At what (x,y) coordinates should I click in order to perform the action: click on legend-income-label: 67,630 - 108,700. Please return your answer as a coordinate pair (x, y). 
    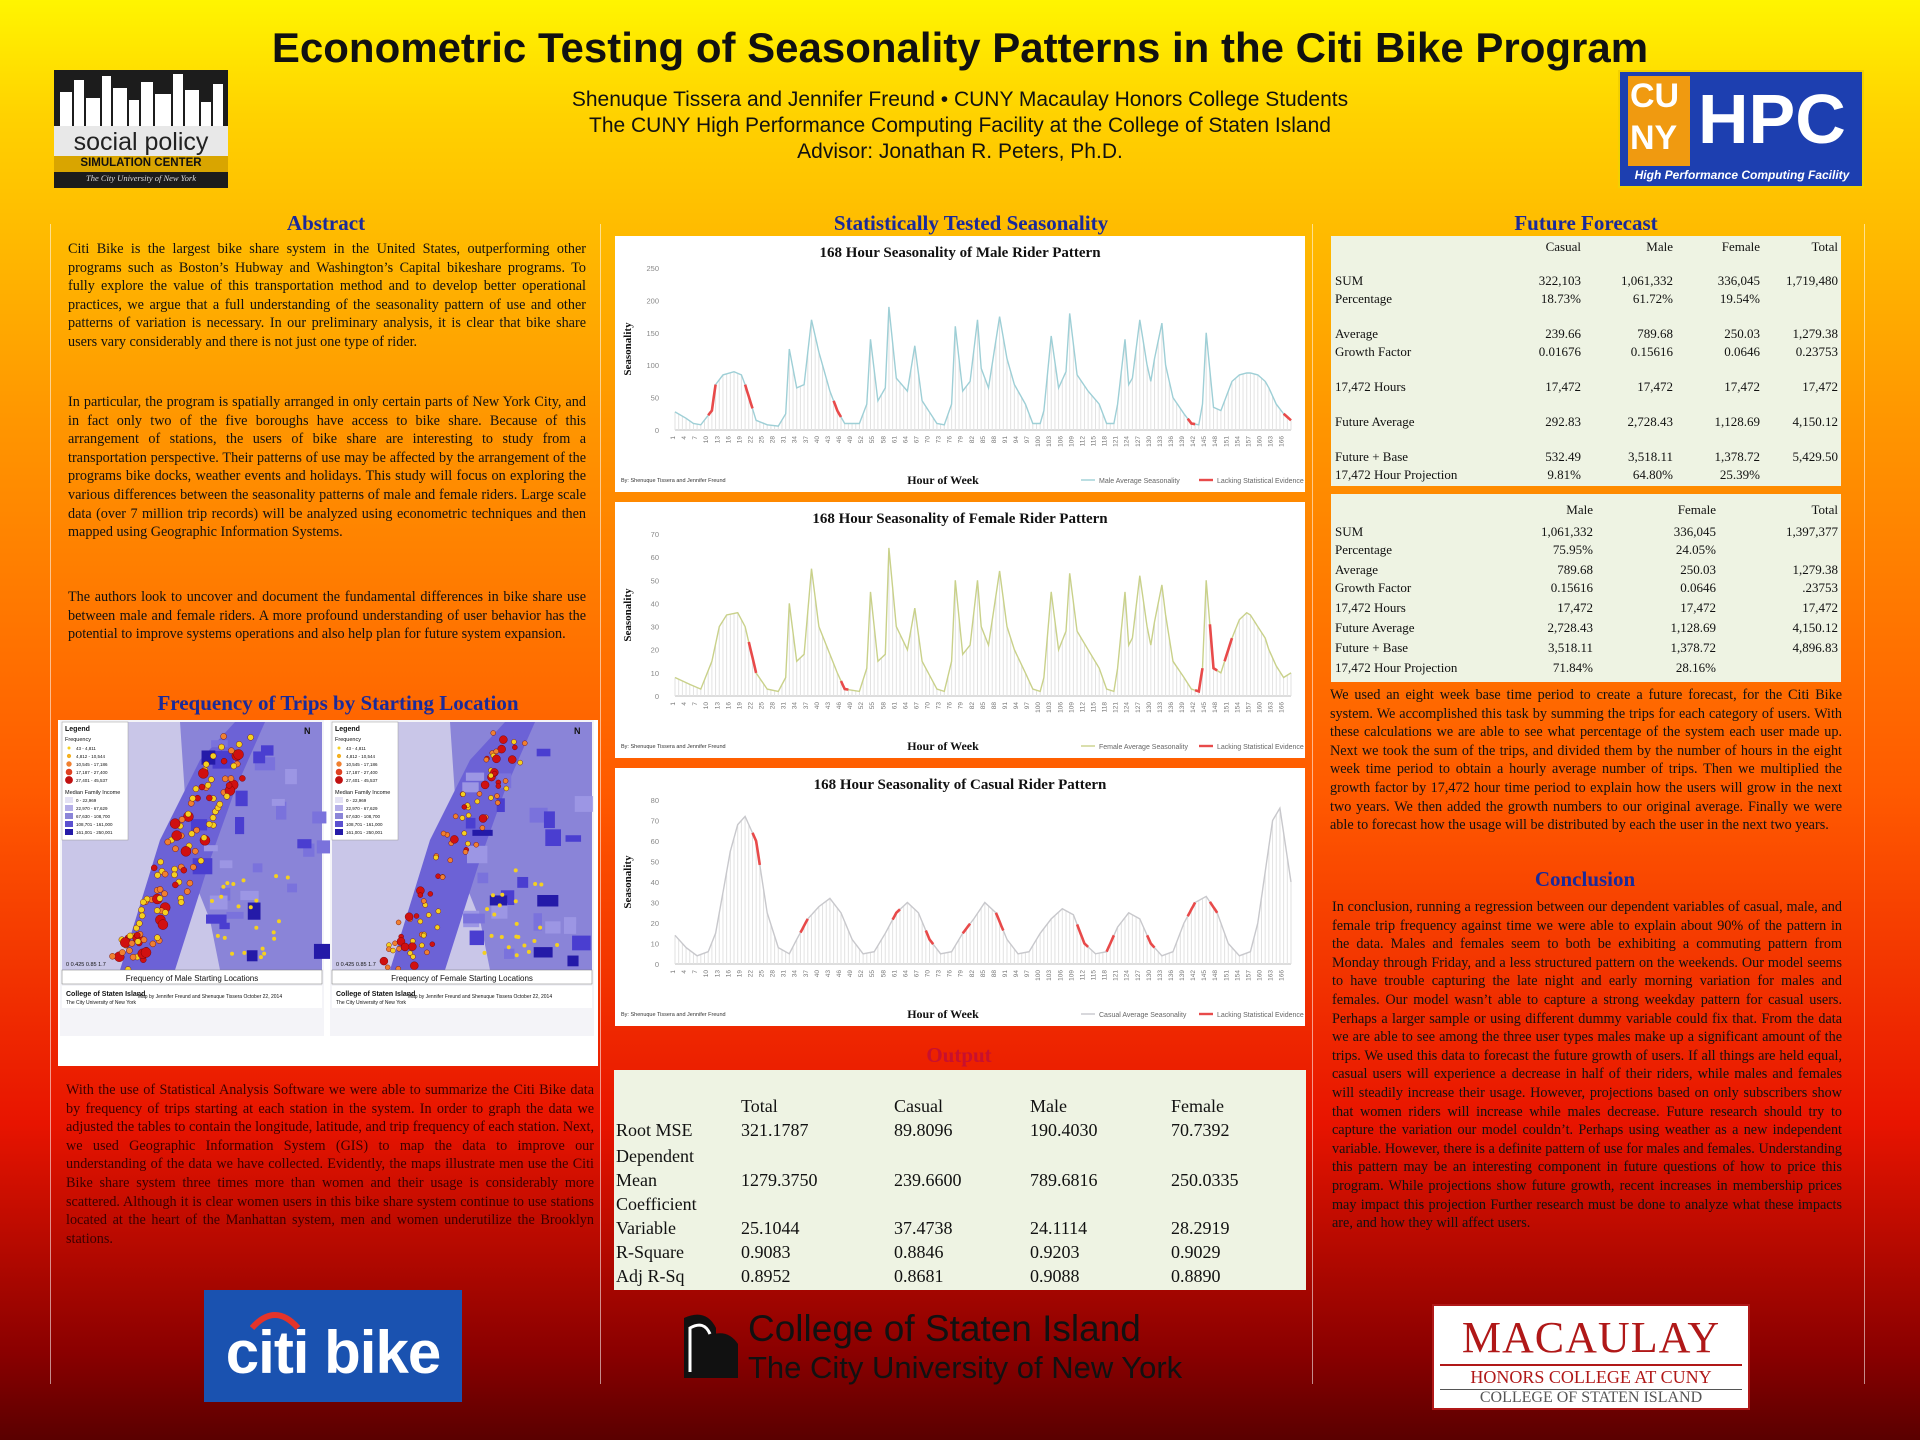
    Looking at the image, I should click on (93, 816).